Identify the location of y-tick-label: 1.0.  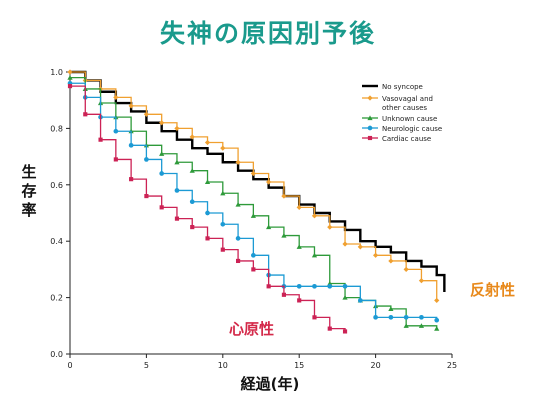
(56, 72).